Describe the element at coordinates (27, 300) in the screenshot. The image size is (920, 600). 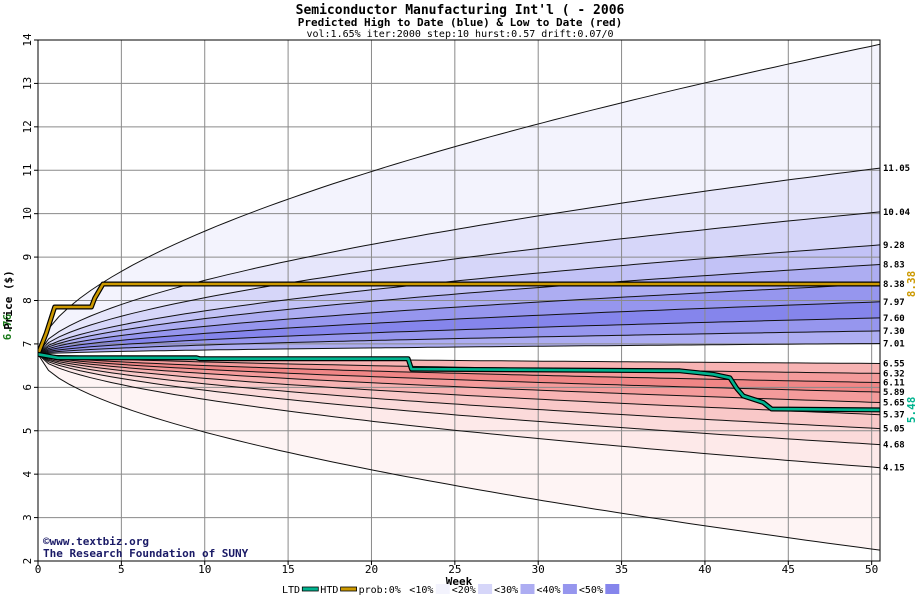
I see `y-tick-label-6: 8` at that location.